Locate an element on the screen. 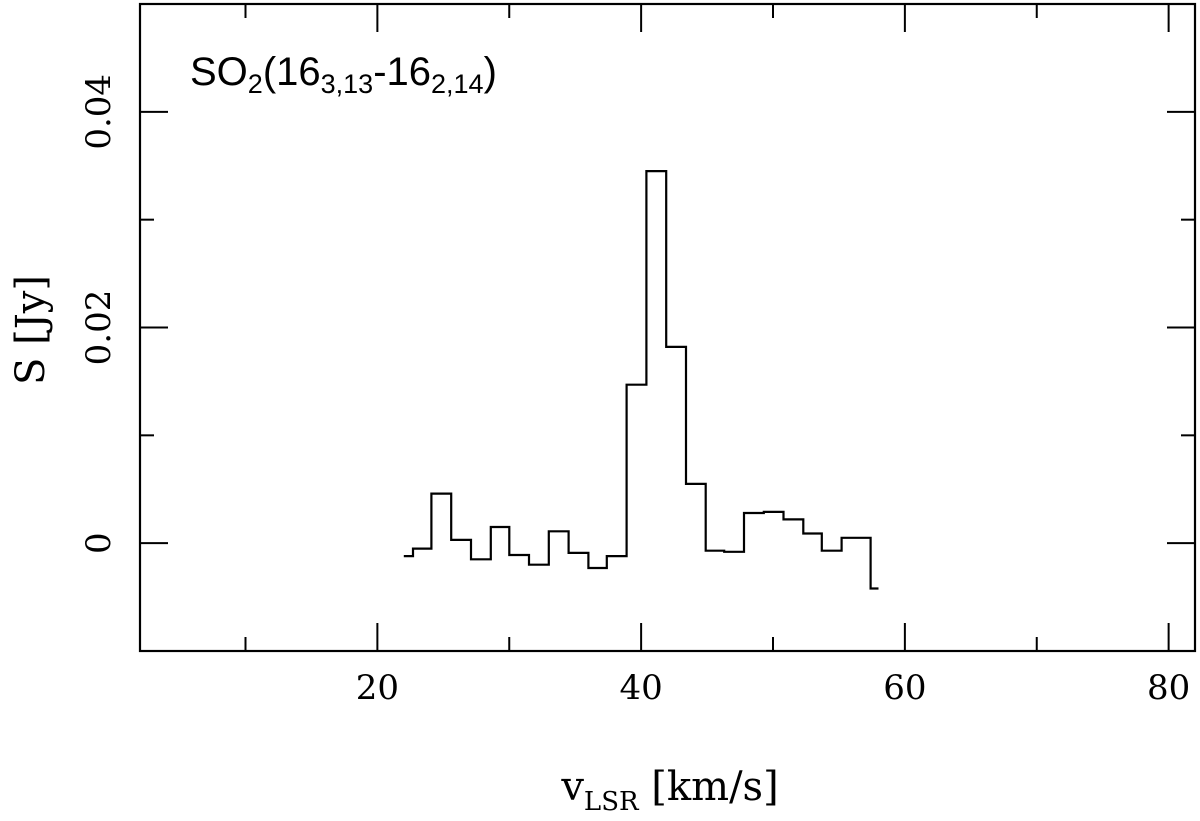 The height and width of the screenshot is (821, 1200). x-tick-label: 80 is located at coordinates (1168, 688).